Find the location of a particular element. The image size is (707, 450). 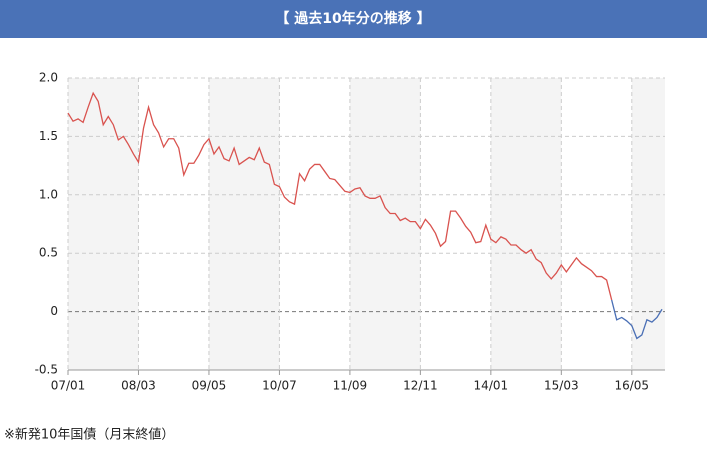

chart-title: 【 過去10年分の推移 】 is located at coordinates (352, 18).